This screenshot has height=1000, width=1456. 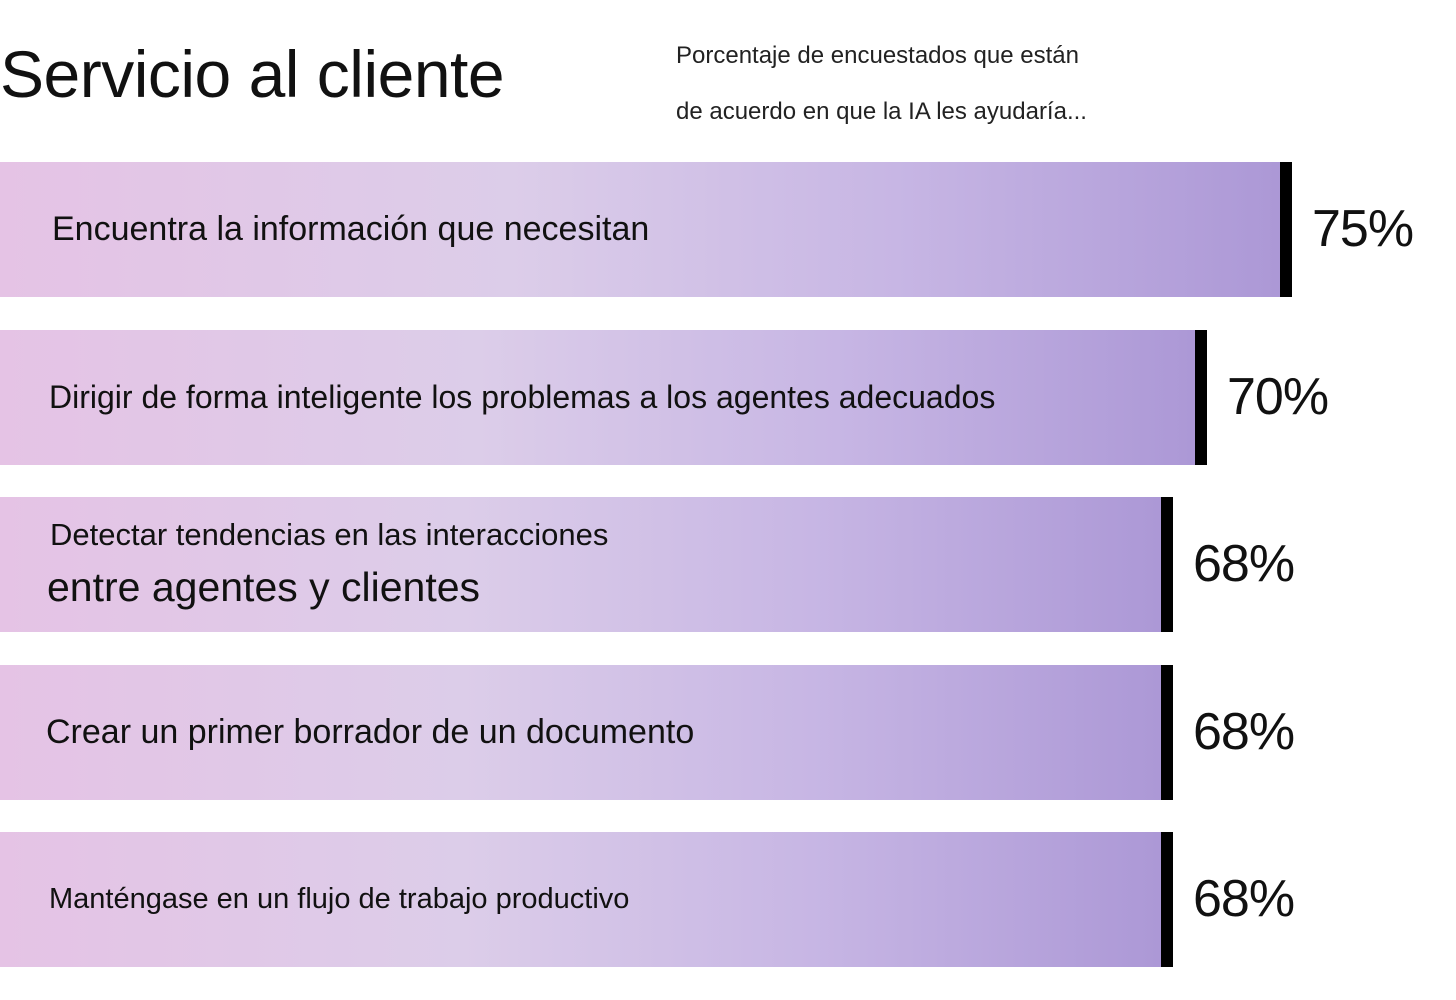 What do you see at coordinates (252, 74) in the screenshot?
I see `chart-title: Servicio al cliente` at bounding box center [252, 74].